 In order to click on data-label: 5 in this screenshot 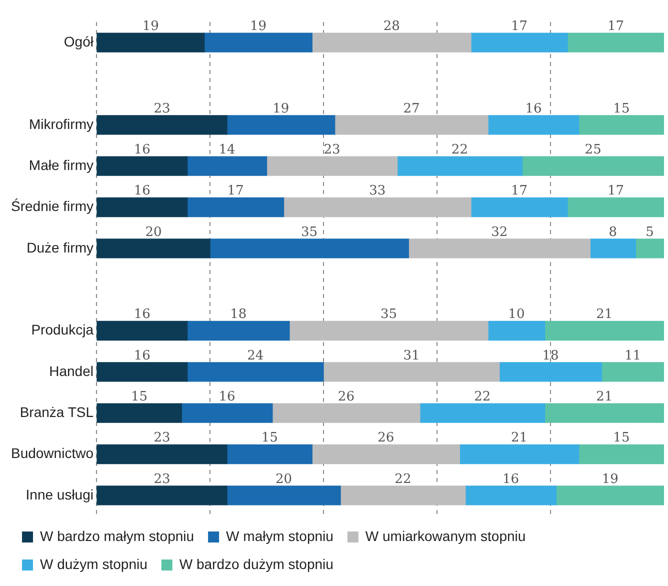, I will do `click(650, 232)`.